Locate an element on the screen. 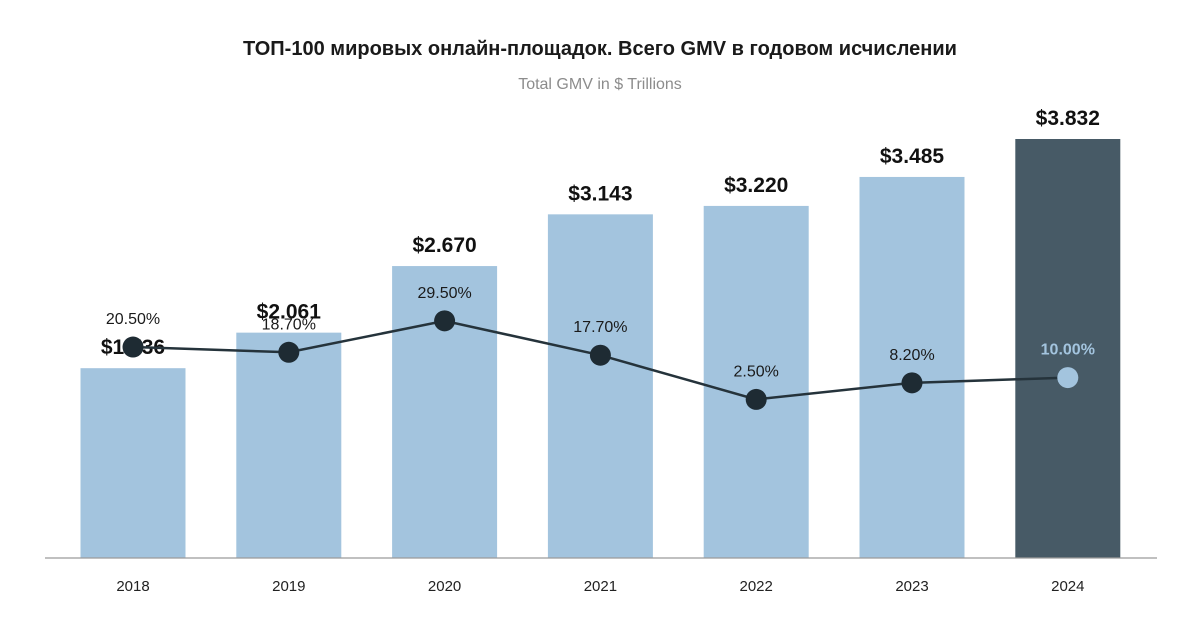 This screenshot has height=622, width=1200. growth-label: 10.00% is located at coordinates (1068, 350).